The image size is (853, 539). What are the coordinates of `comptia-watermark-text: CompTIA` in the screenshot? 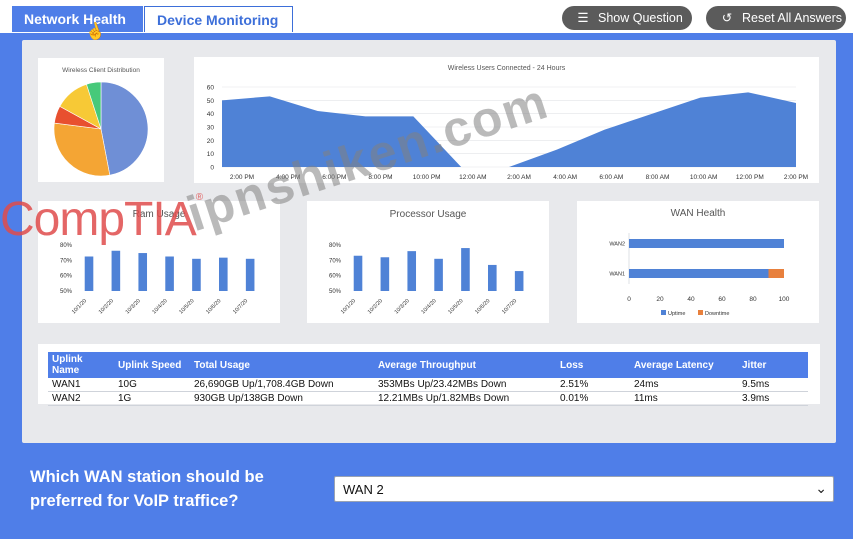 It's located at (98, 219).